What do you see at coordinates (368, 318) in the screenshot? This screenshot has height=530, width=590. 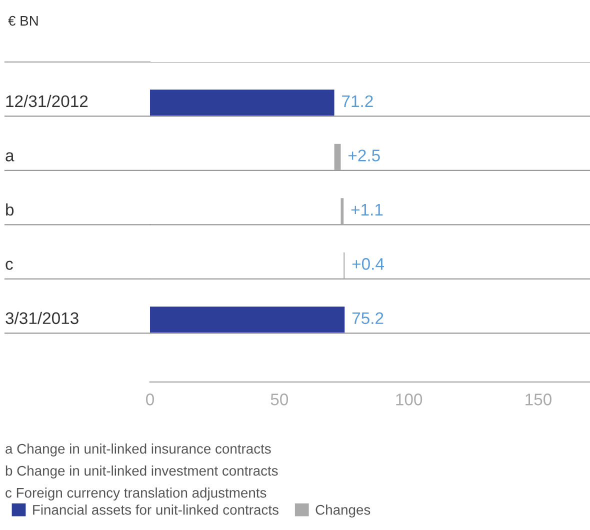 I see `data-label: 75.2` at bounding box center [368, 318].